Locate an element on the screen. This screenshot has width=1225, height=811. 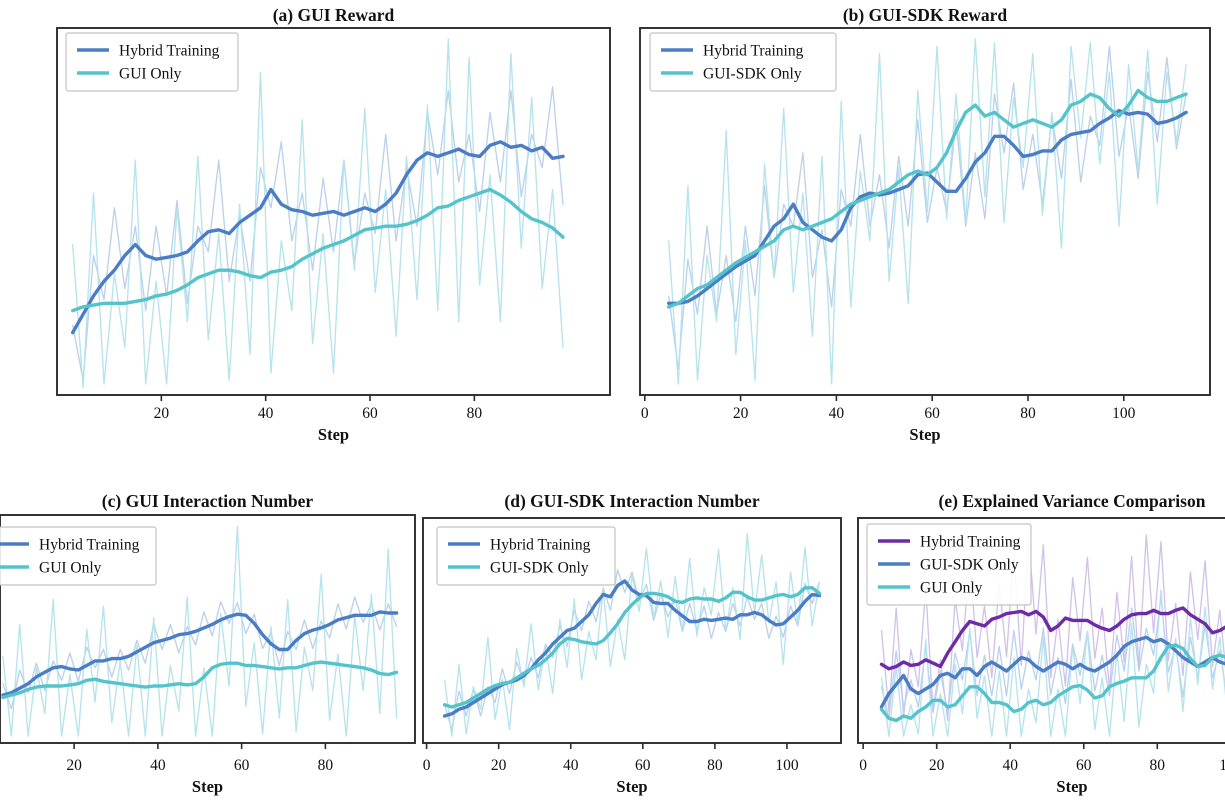
chart-title: (d) GUI-SDK Interaction Number is located at coordinates (631, 501).